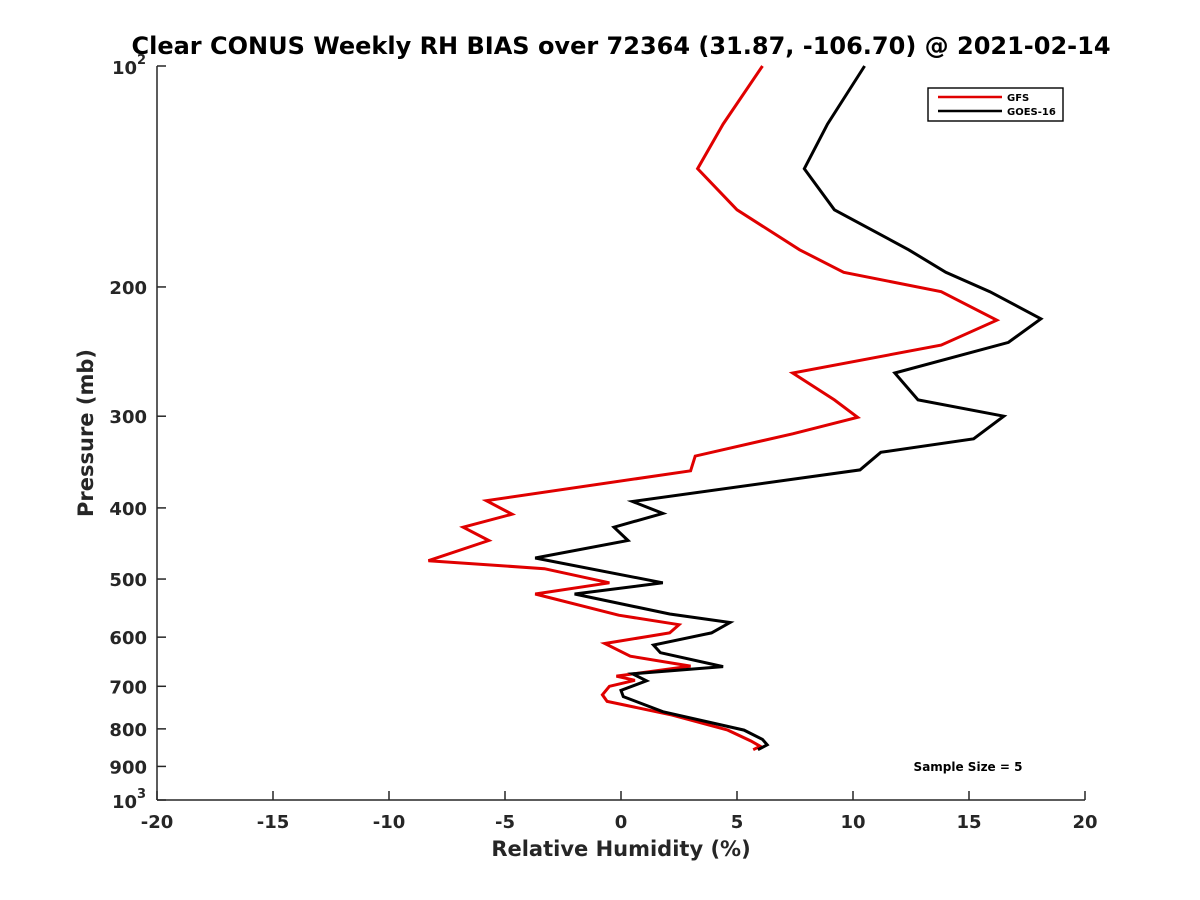  I want to click on x-tick-label: 10, so click(852, 822).